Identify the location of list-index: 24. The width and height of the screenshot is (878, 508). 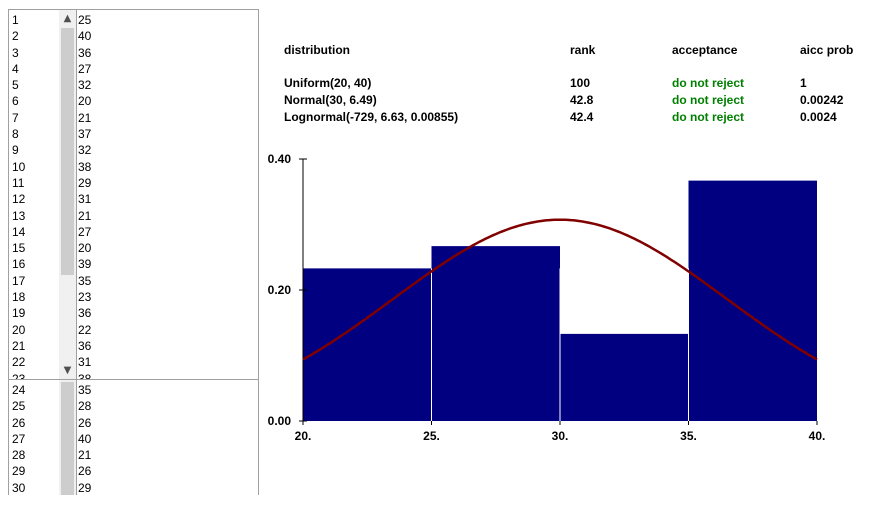
(19, 390).